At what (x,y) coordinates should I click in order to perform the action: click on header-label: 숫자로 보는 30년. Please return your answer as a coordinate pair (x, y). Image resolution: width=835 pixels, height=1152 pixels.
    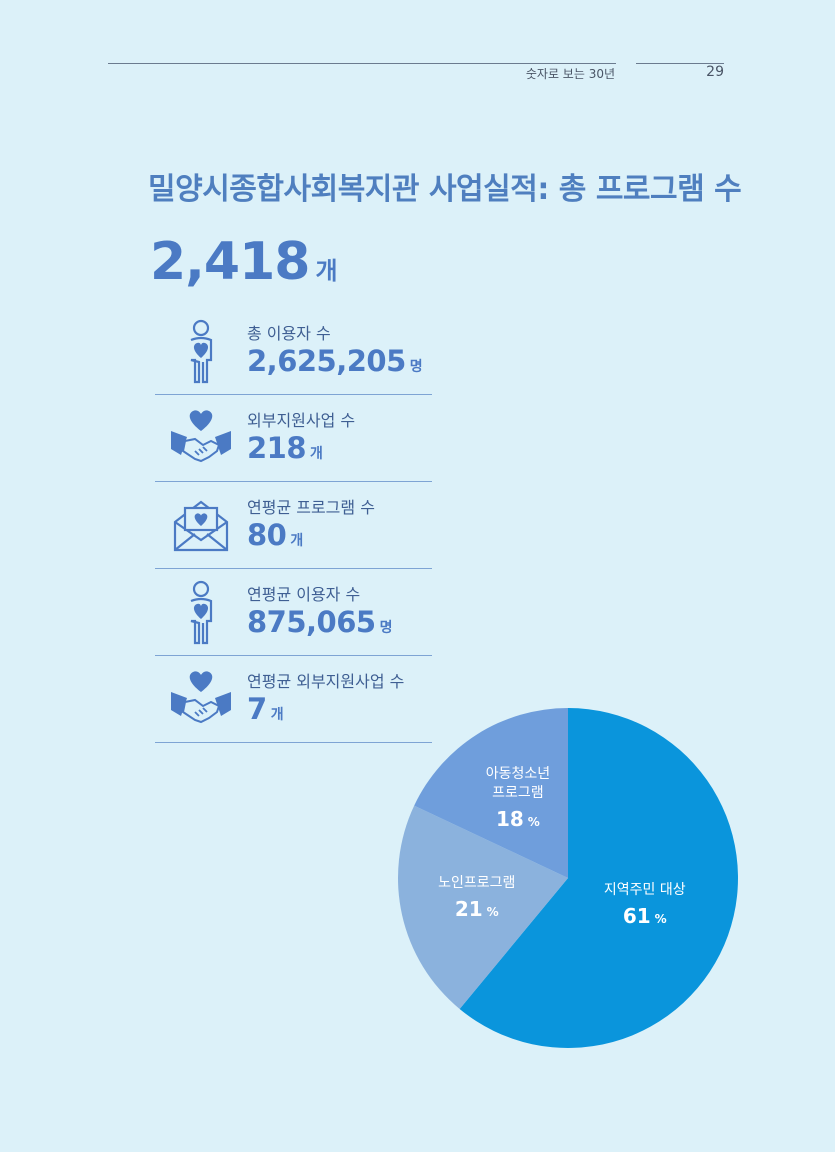
    Looking at the image, I should click on (570, 74).